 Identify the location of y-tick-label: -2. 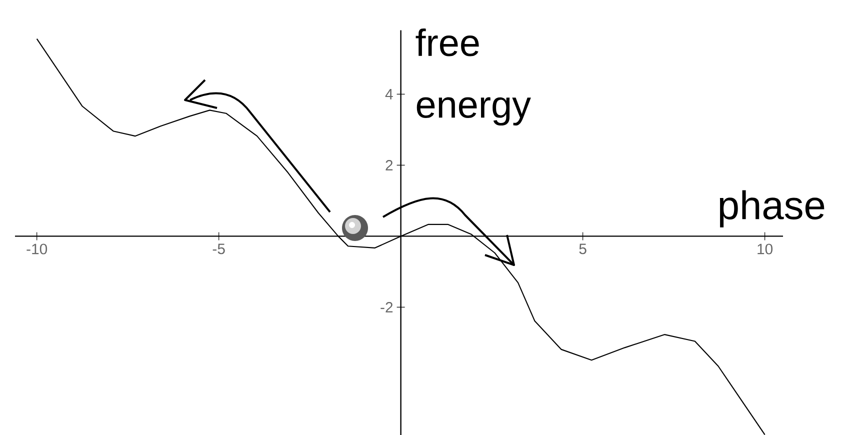
(386, 307).